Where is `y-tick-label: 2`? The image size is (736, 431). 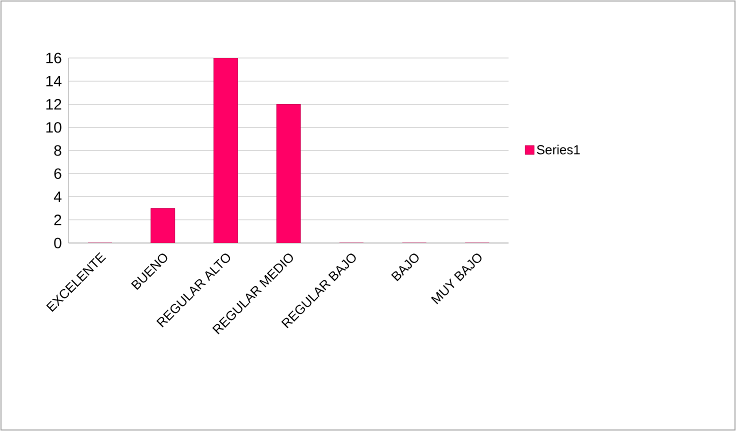 y-tick-label: 2 is located at coordinates (58, 220).